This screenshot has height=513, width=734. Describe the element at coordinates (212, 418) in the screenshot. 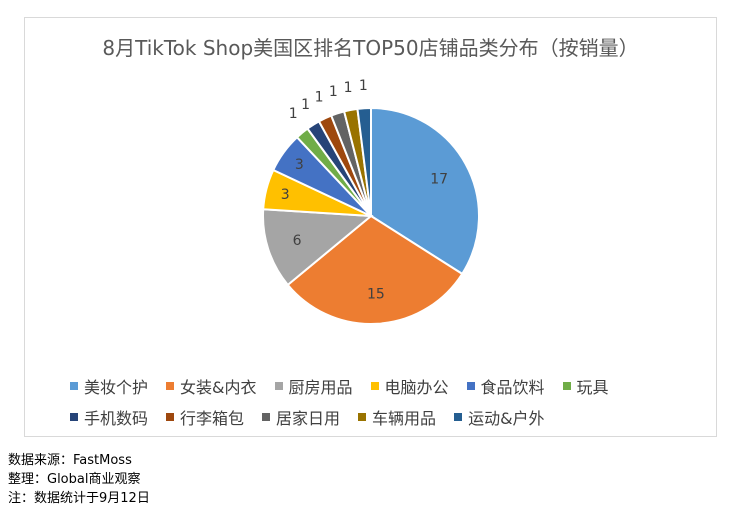

I see `legend-label-7: 行李箱包` at that location.